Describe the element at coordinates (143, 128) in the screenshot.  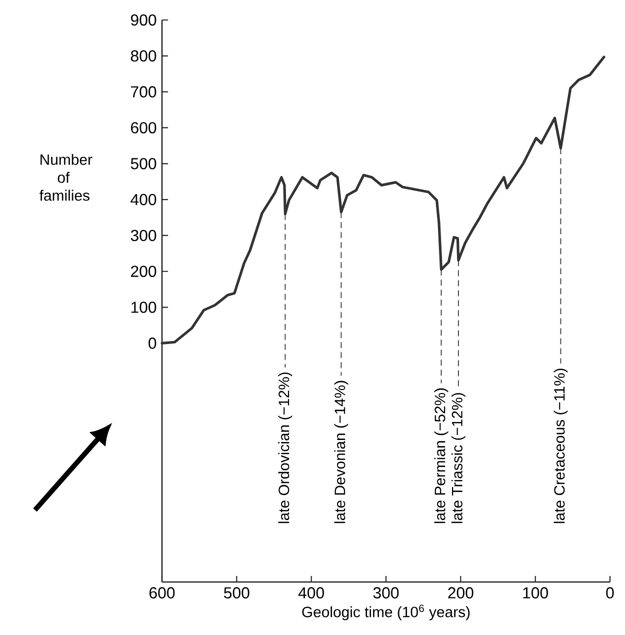
I see `y-tick-label: 600` at that location.